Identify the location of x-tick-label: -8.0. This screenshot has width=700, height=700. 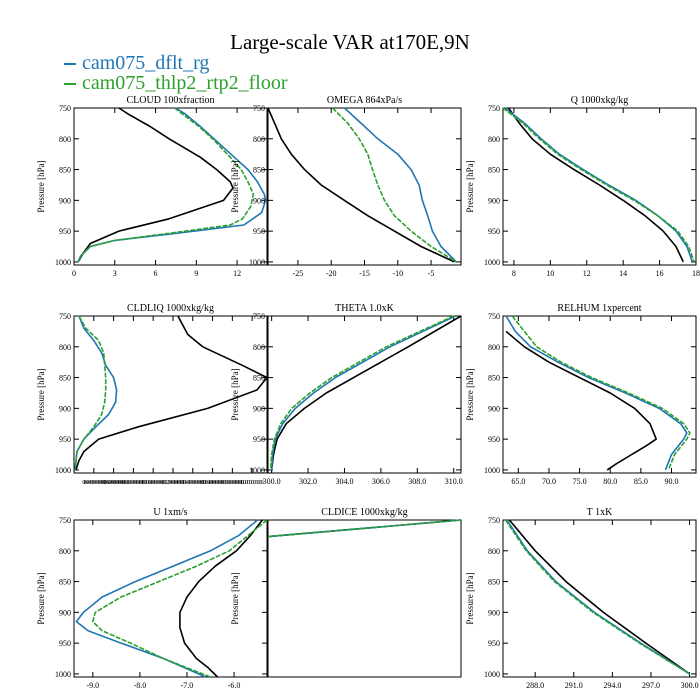
(140, 685).